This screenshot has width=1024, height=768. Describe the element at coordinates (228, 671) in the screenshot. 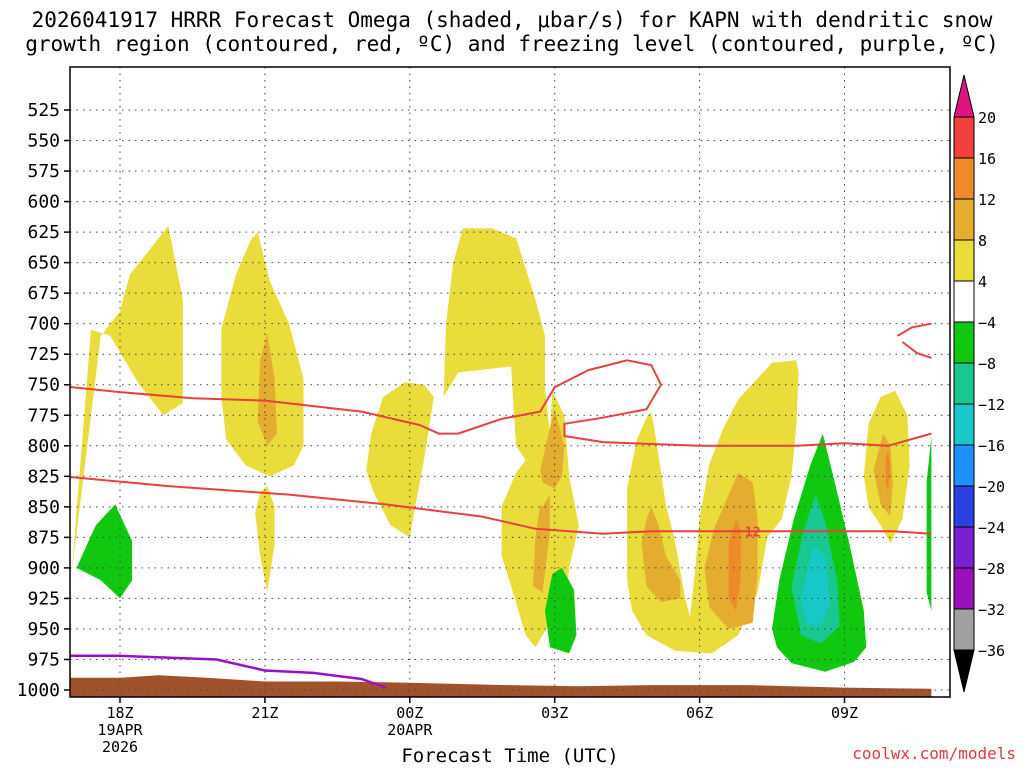

I see `freezing-level-line` at that location.